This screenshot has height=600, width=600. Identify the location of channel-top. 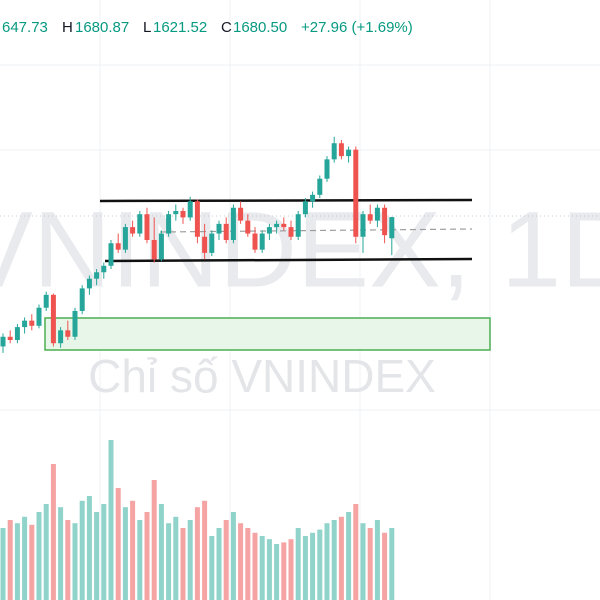
(286, 200).